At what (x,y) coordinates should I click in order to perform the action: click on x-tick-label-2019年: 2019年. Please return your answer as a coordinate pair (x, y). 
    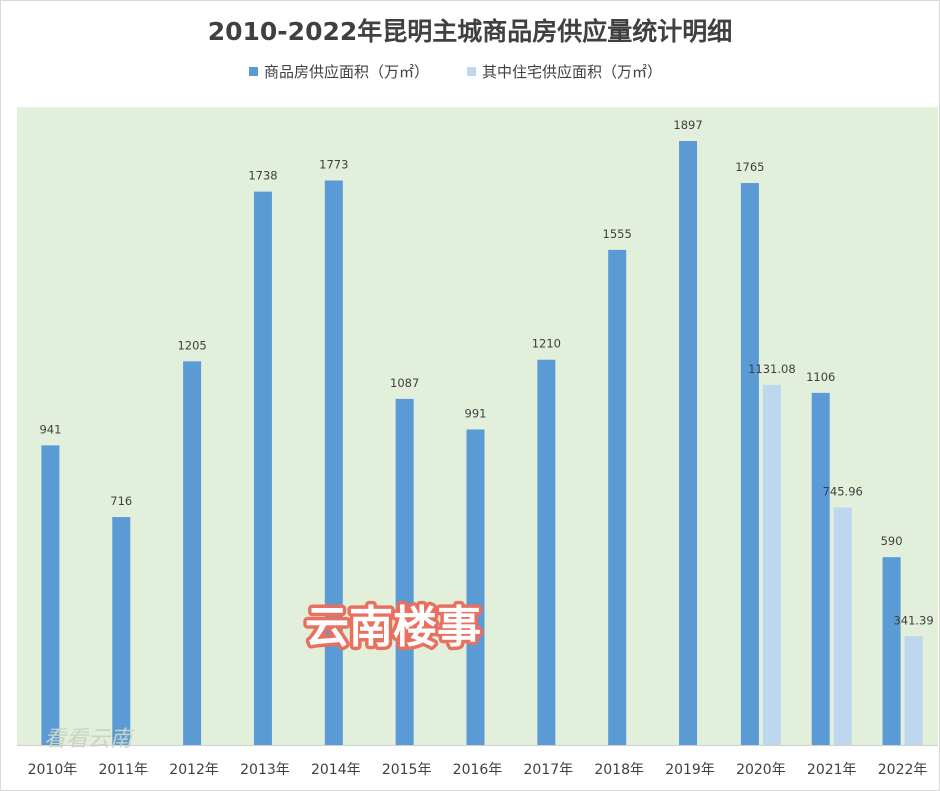
    Looking at the image, I should click on (690, 770).